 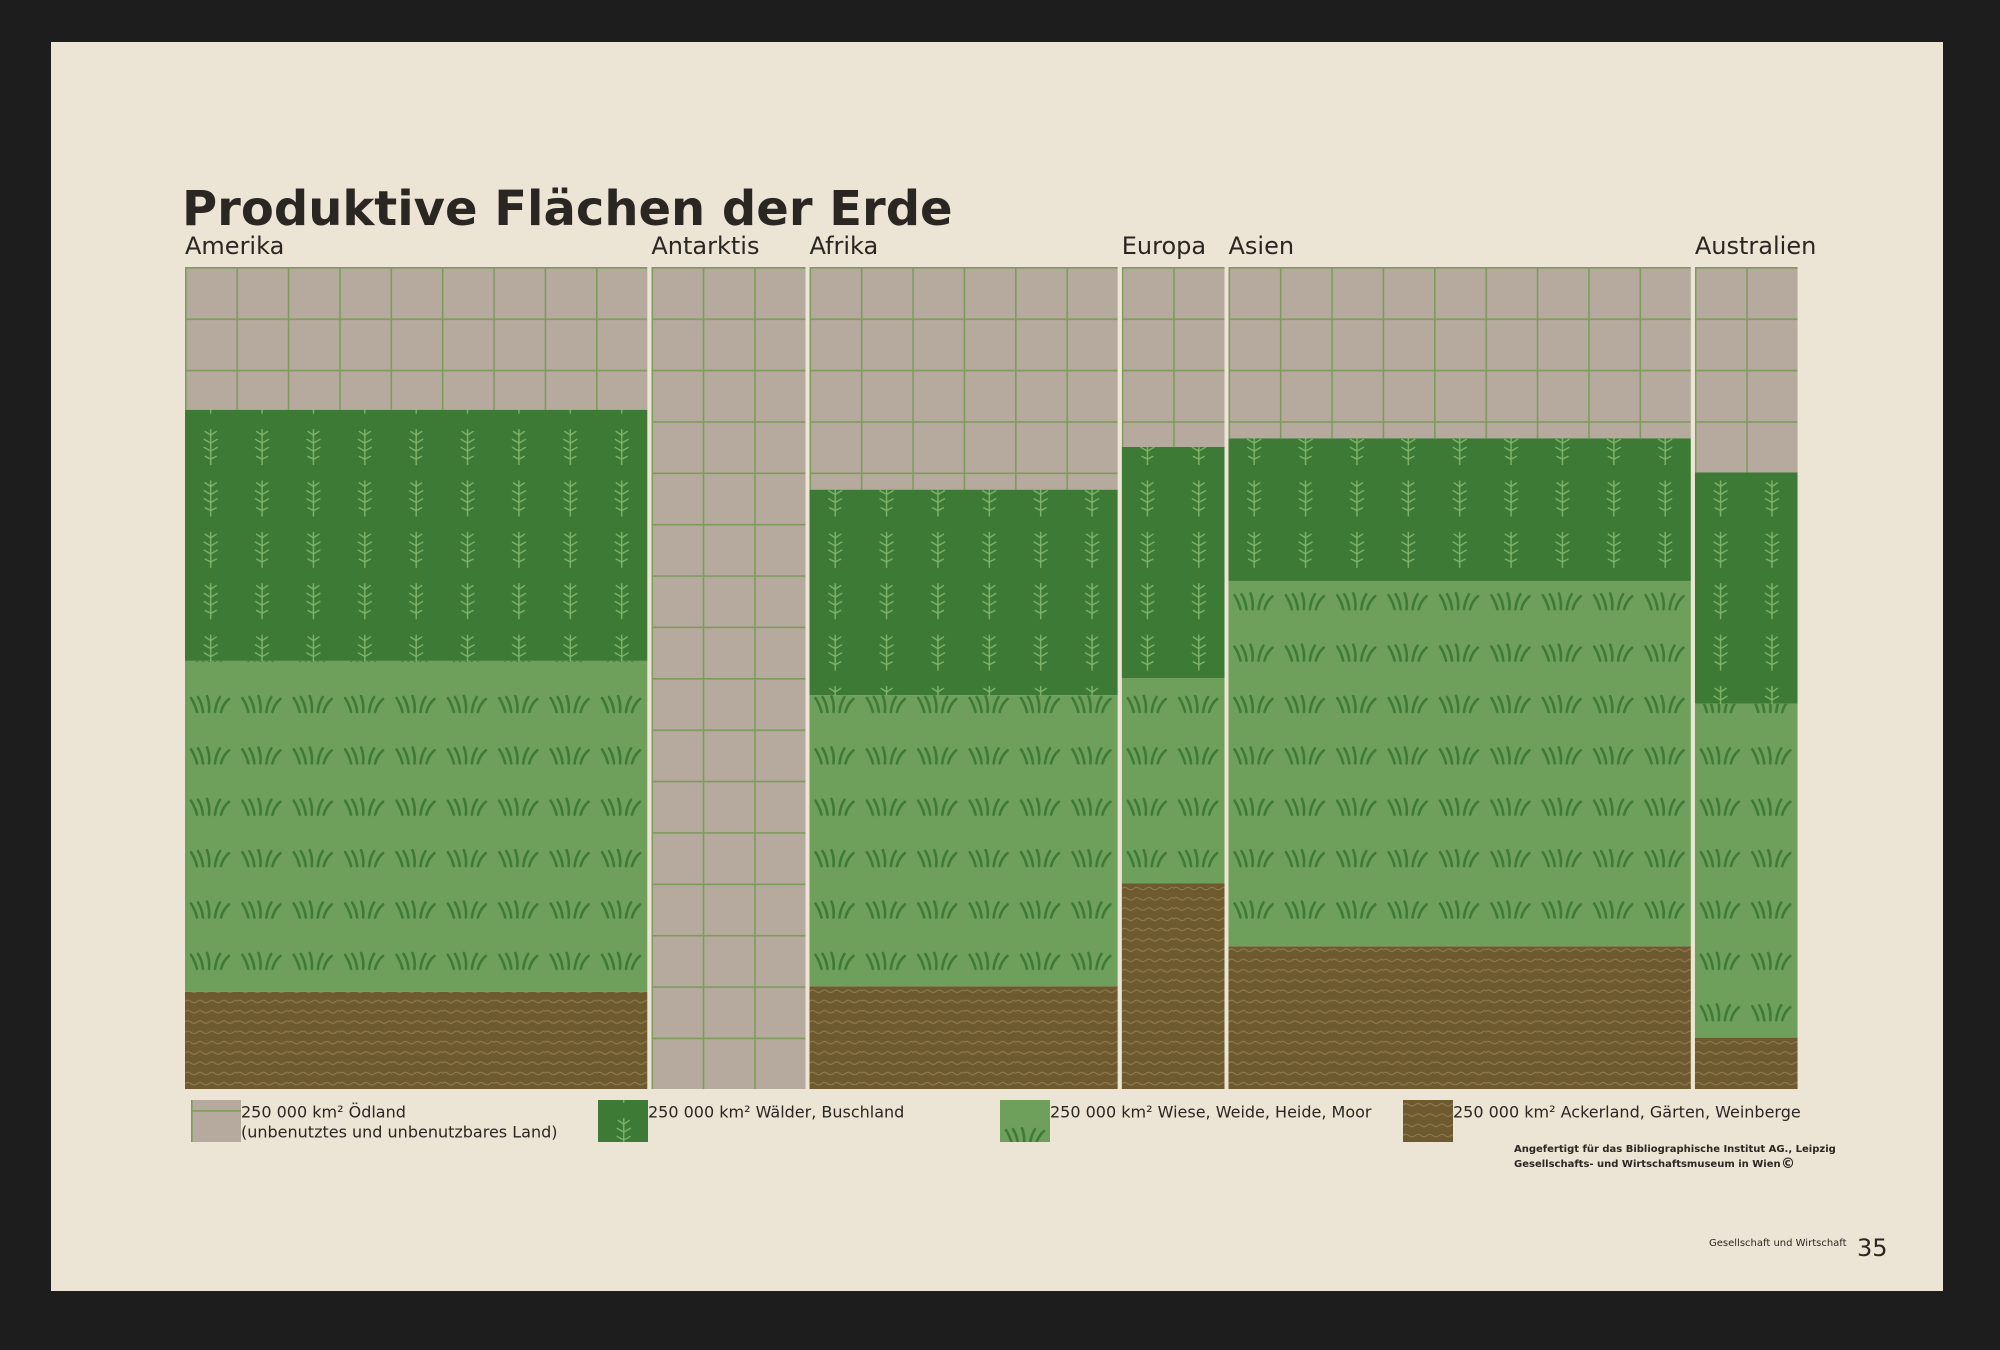 What do you see at coordinates (323, 1112) in the screenshot?
I see `legend-label: 250 000 km² Ödland` at bounding box center [323, 1112].